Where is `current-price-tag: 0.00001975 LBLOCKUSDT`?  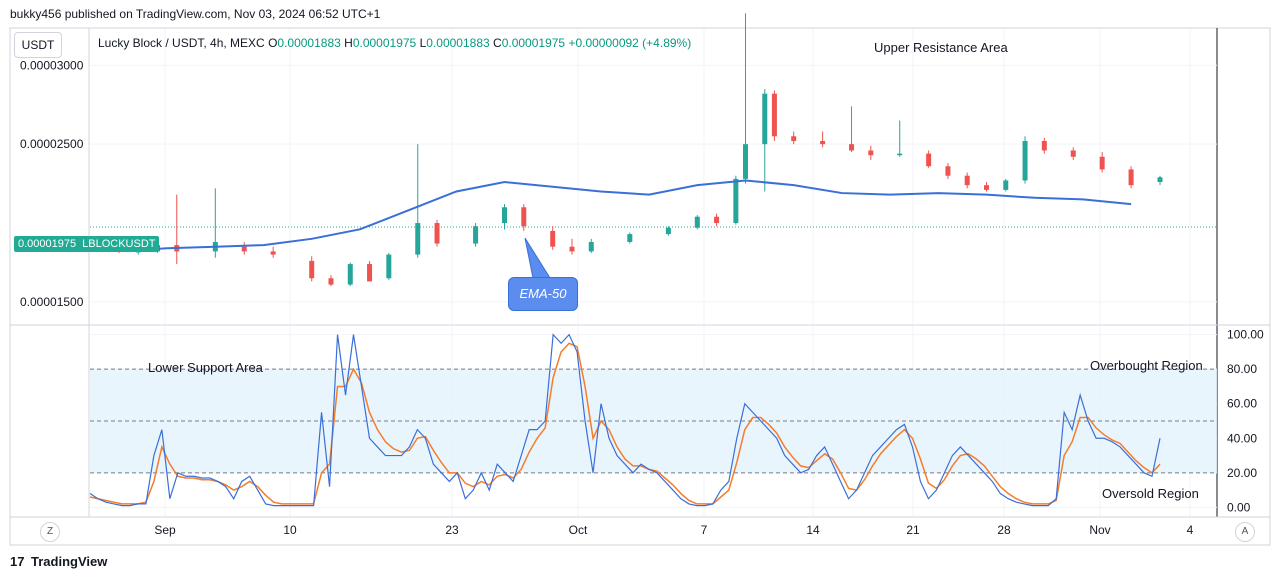
current-price-tag: 0.00001975 LBLOCKUSDT is located at coordinates (87, 244).